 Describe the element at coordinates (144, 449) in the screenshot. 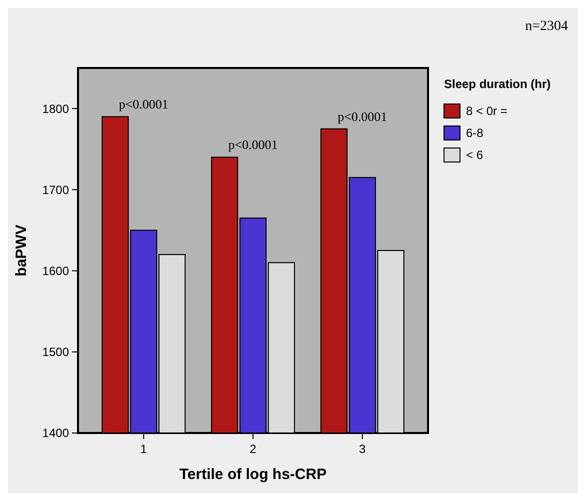

I see `x-tick-label: 1` at that location.